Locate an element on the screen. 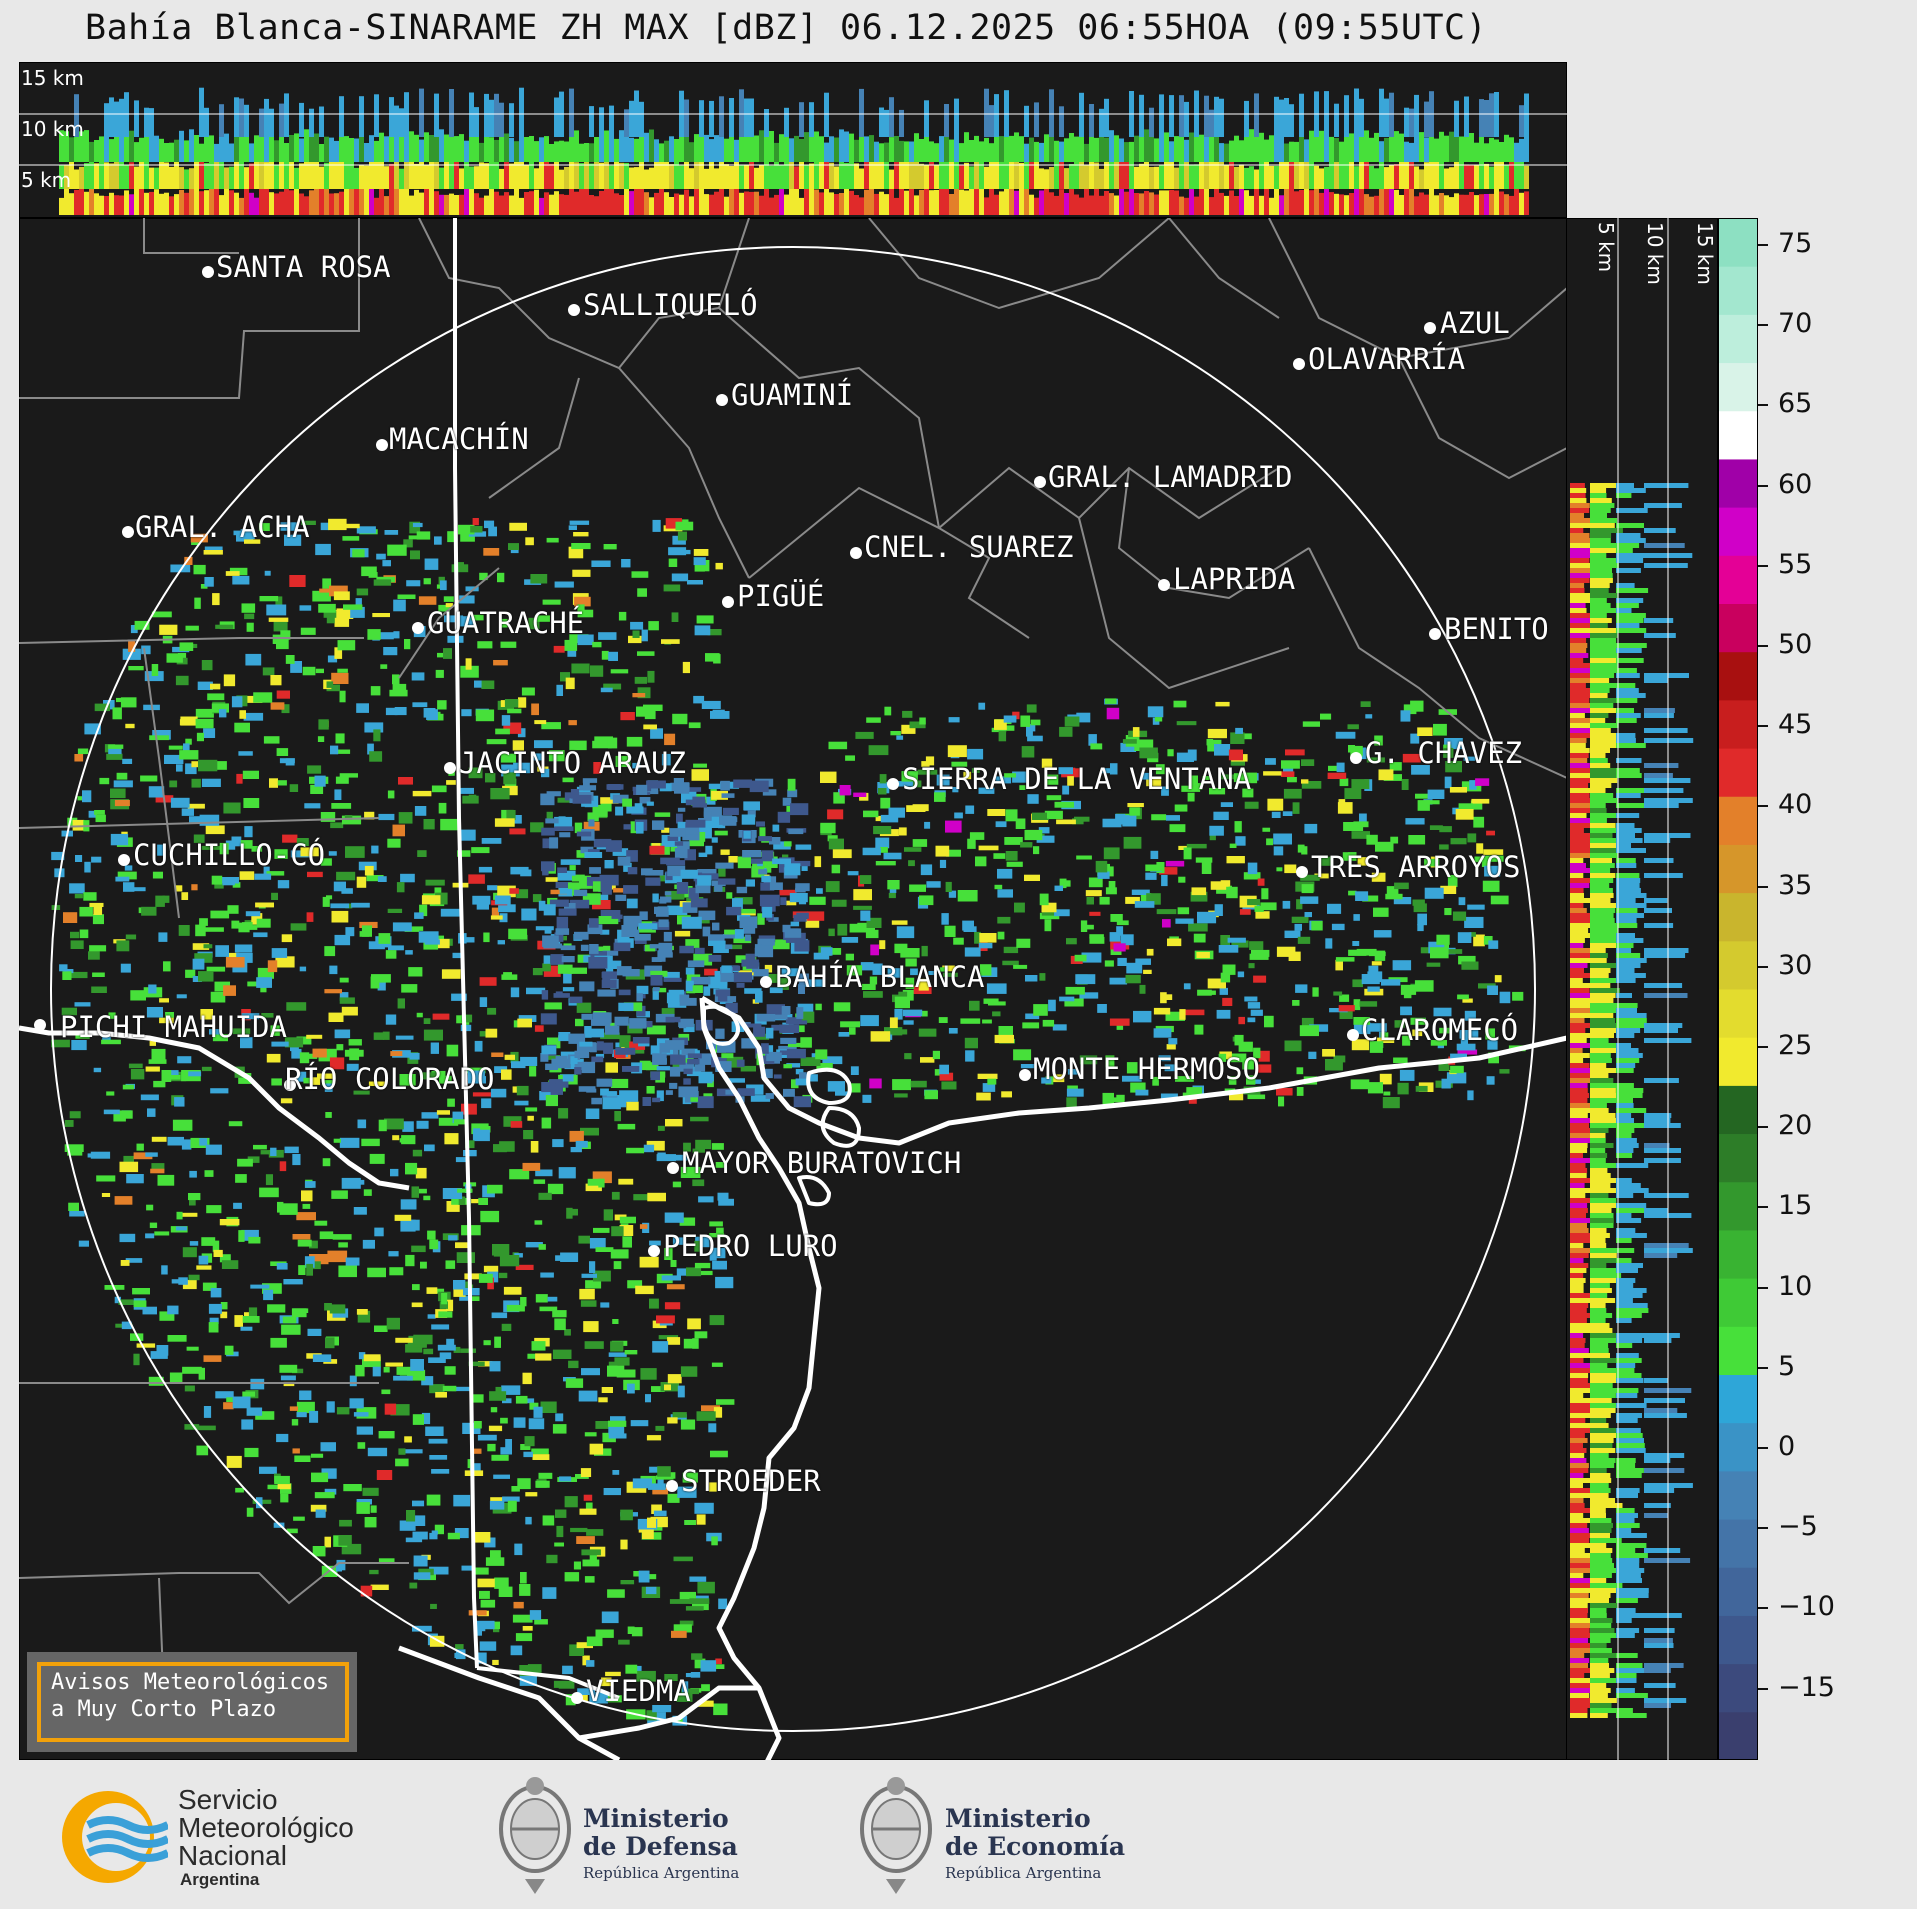  city-dot is located at coordinates (450, 768).